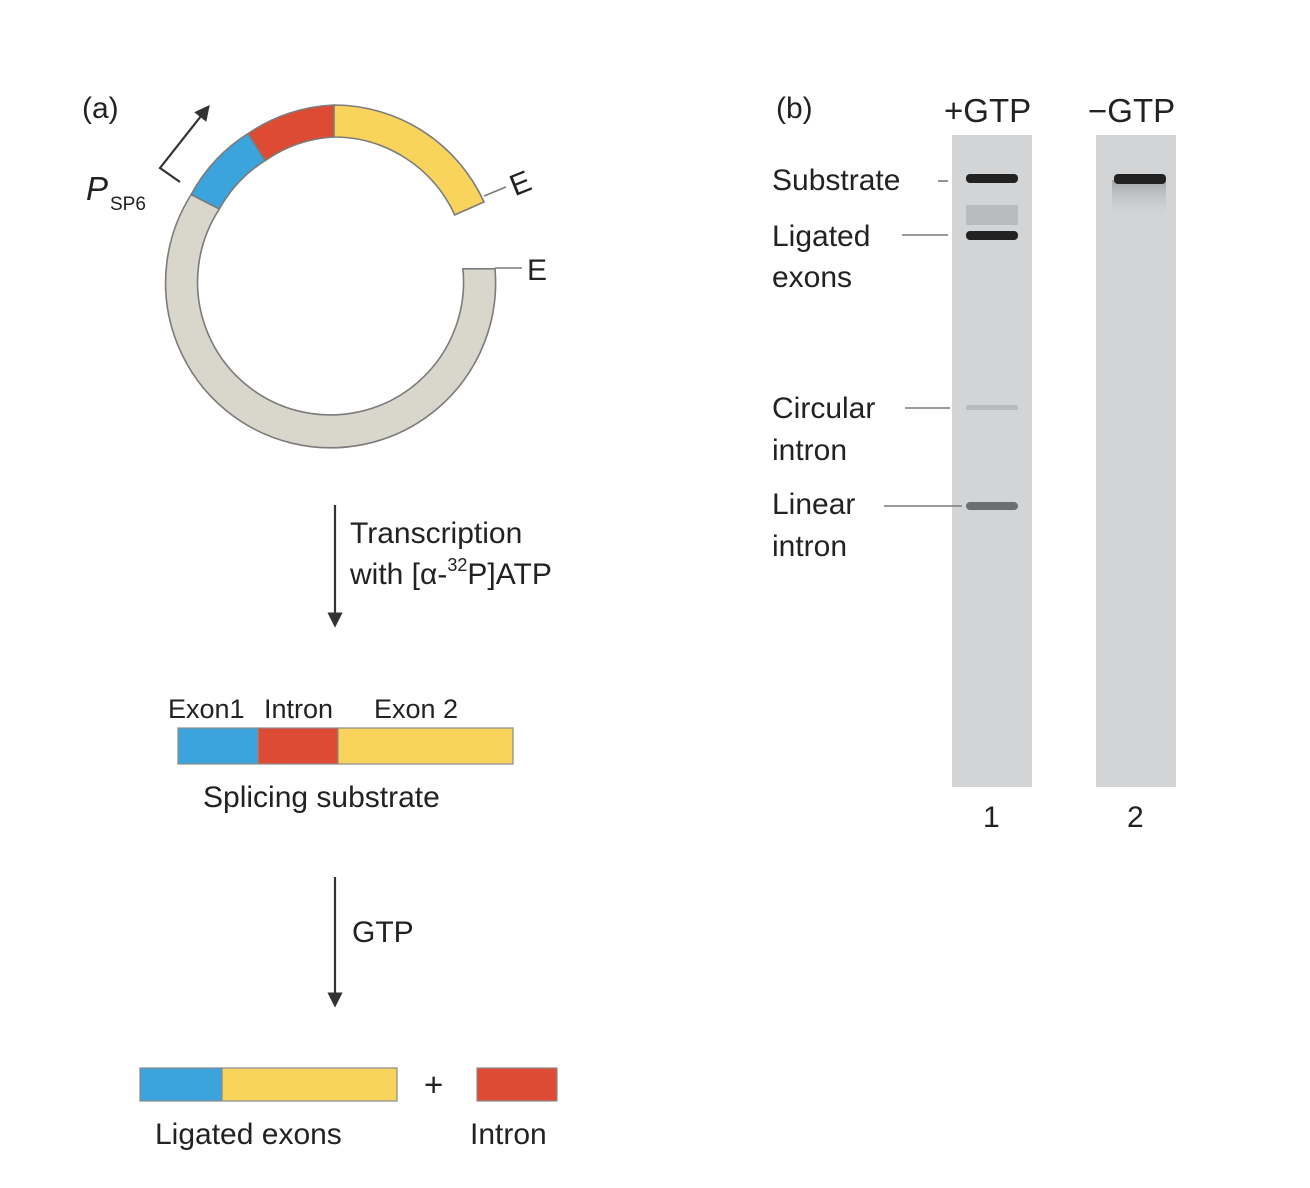 This screenshot has width=1310, height=1188. Describe the element at coordinates (1140, 179) in the screenshot. I see `lane-2-substrate-band` at that location.